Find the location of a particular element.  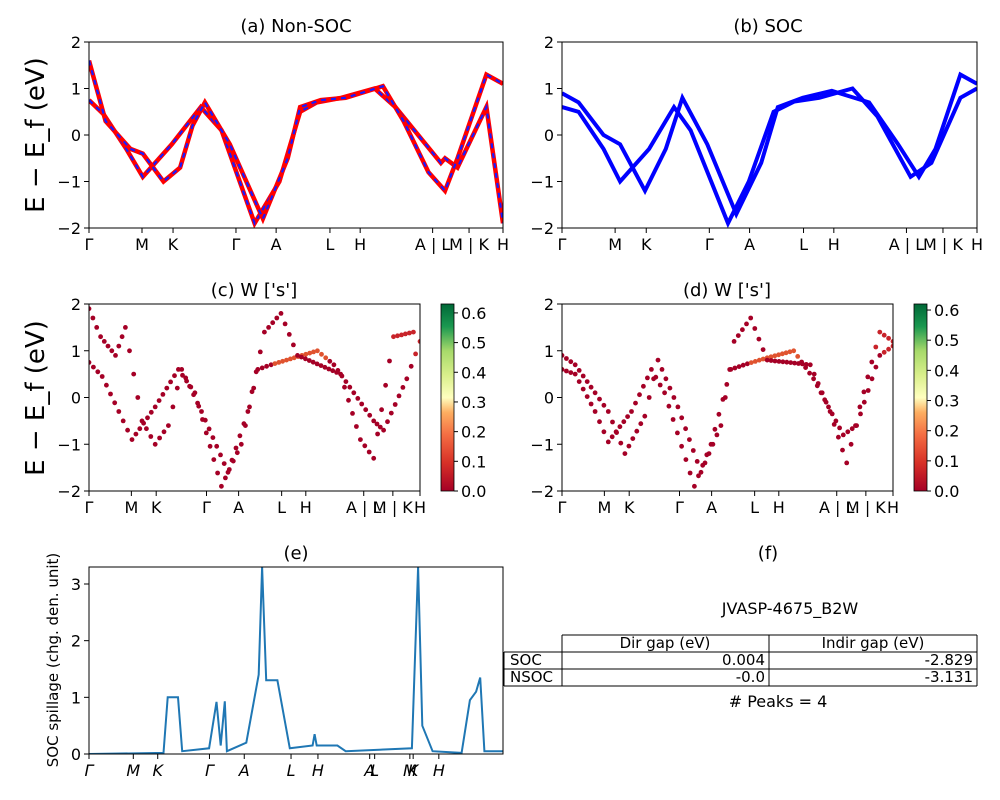

table-row-label: NSOC is located at coordinates (531, 677).